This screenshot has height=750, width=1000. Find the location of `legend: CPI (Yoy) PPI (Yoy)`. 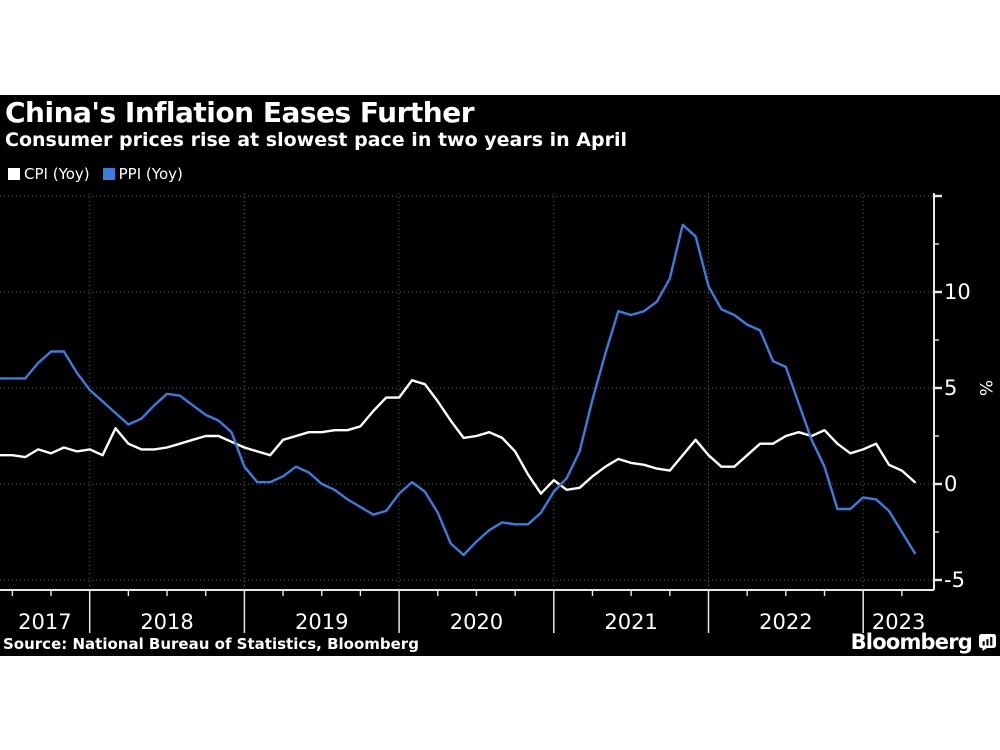

legend: CPI (Yoy) PPI (Yoy) is located at coordinates (95, 174).